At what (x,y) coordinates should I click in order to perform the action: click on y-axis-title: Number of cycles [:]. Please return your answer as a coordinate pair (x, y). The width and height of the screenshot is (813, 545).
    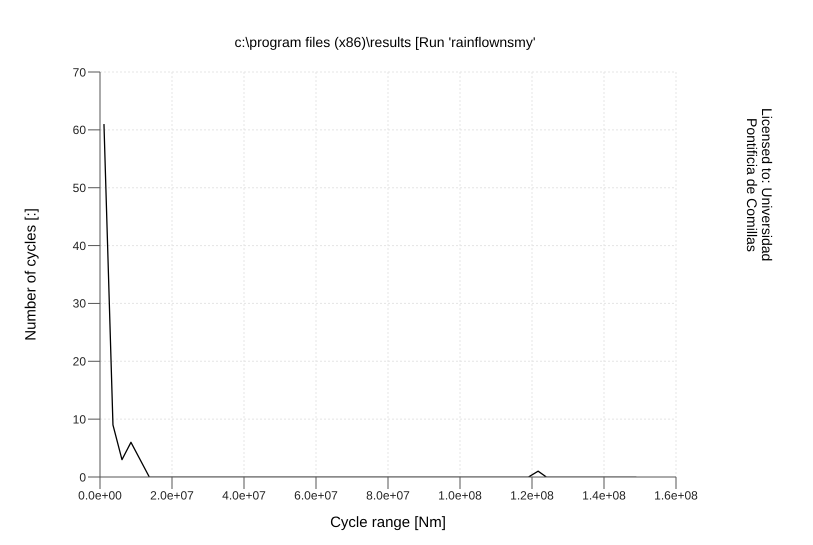
    Looking at the image, I should click on (31, 274).